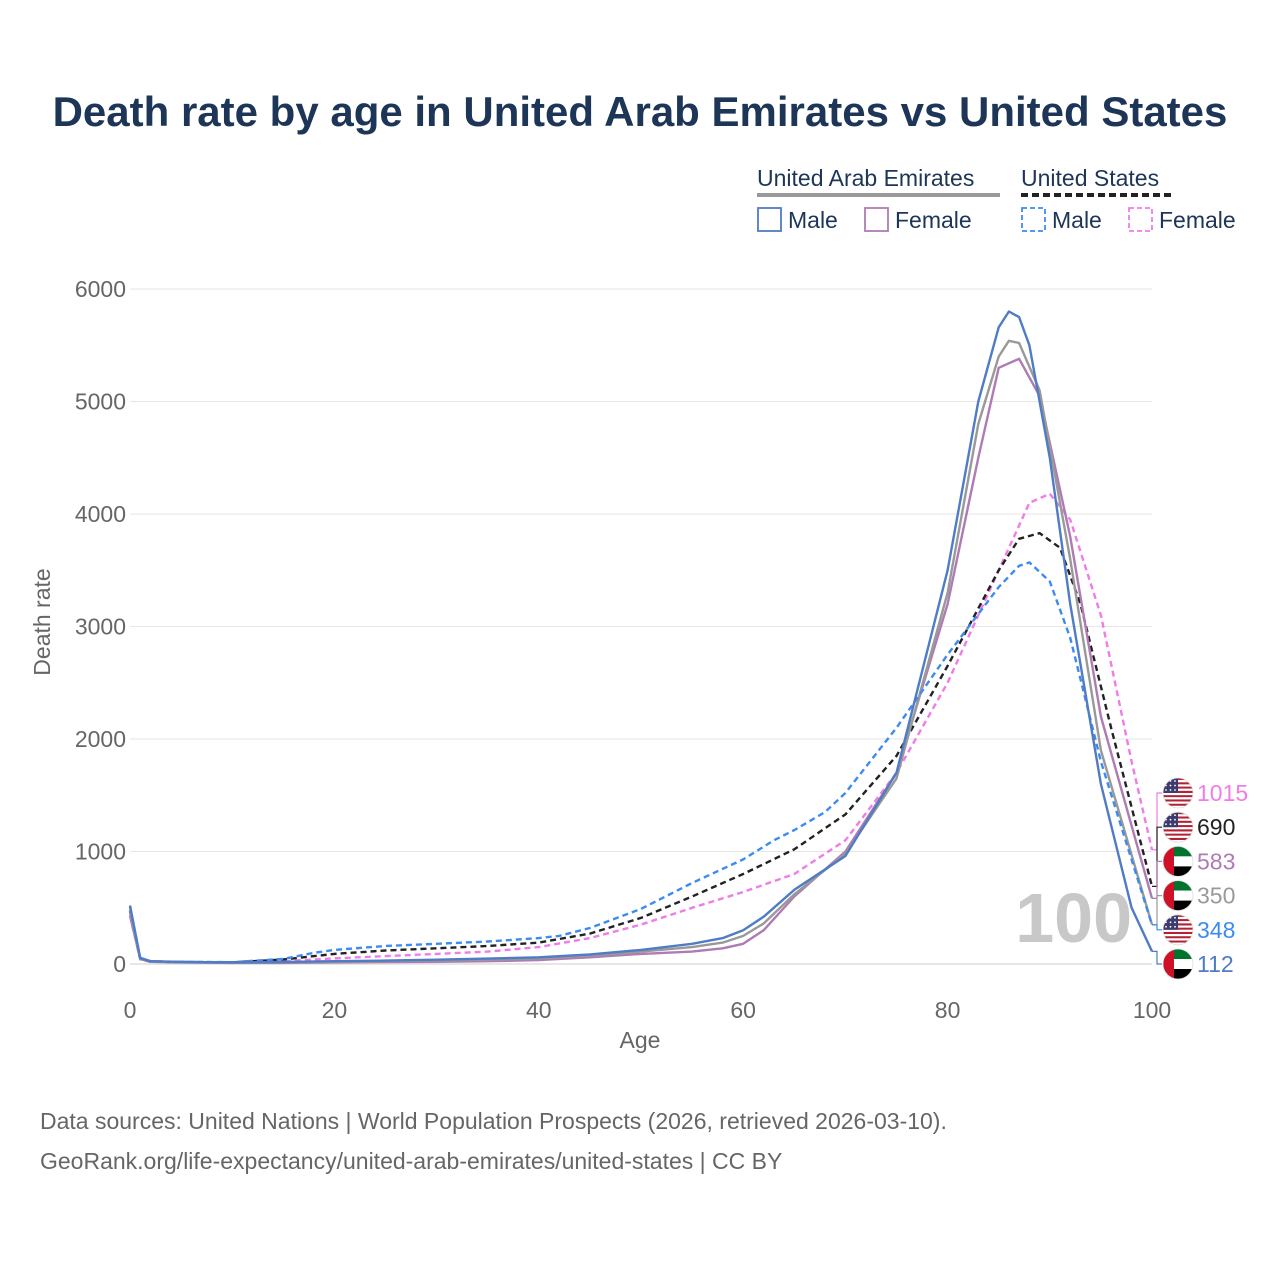 Image resolution: width=1280 pixels, height=1280 pixels. I want to click on end-label: 1015, so click(1200, 814).